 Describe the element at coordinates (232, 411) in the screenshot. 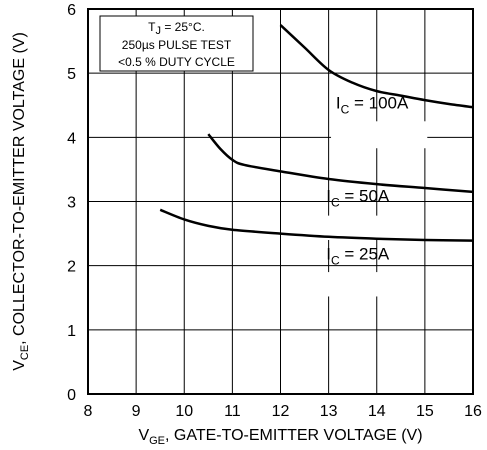

I see `x-tick-label: 11` at that location.